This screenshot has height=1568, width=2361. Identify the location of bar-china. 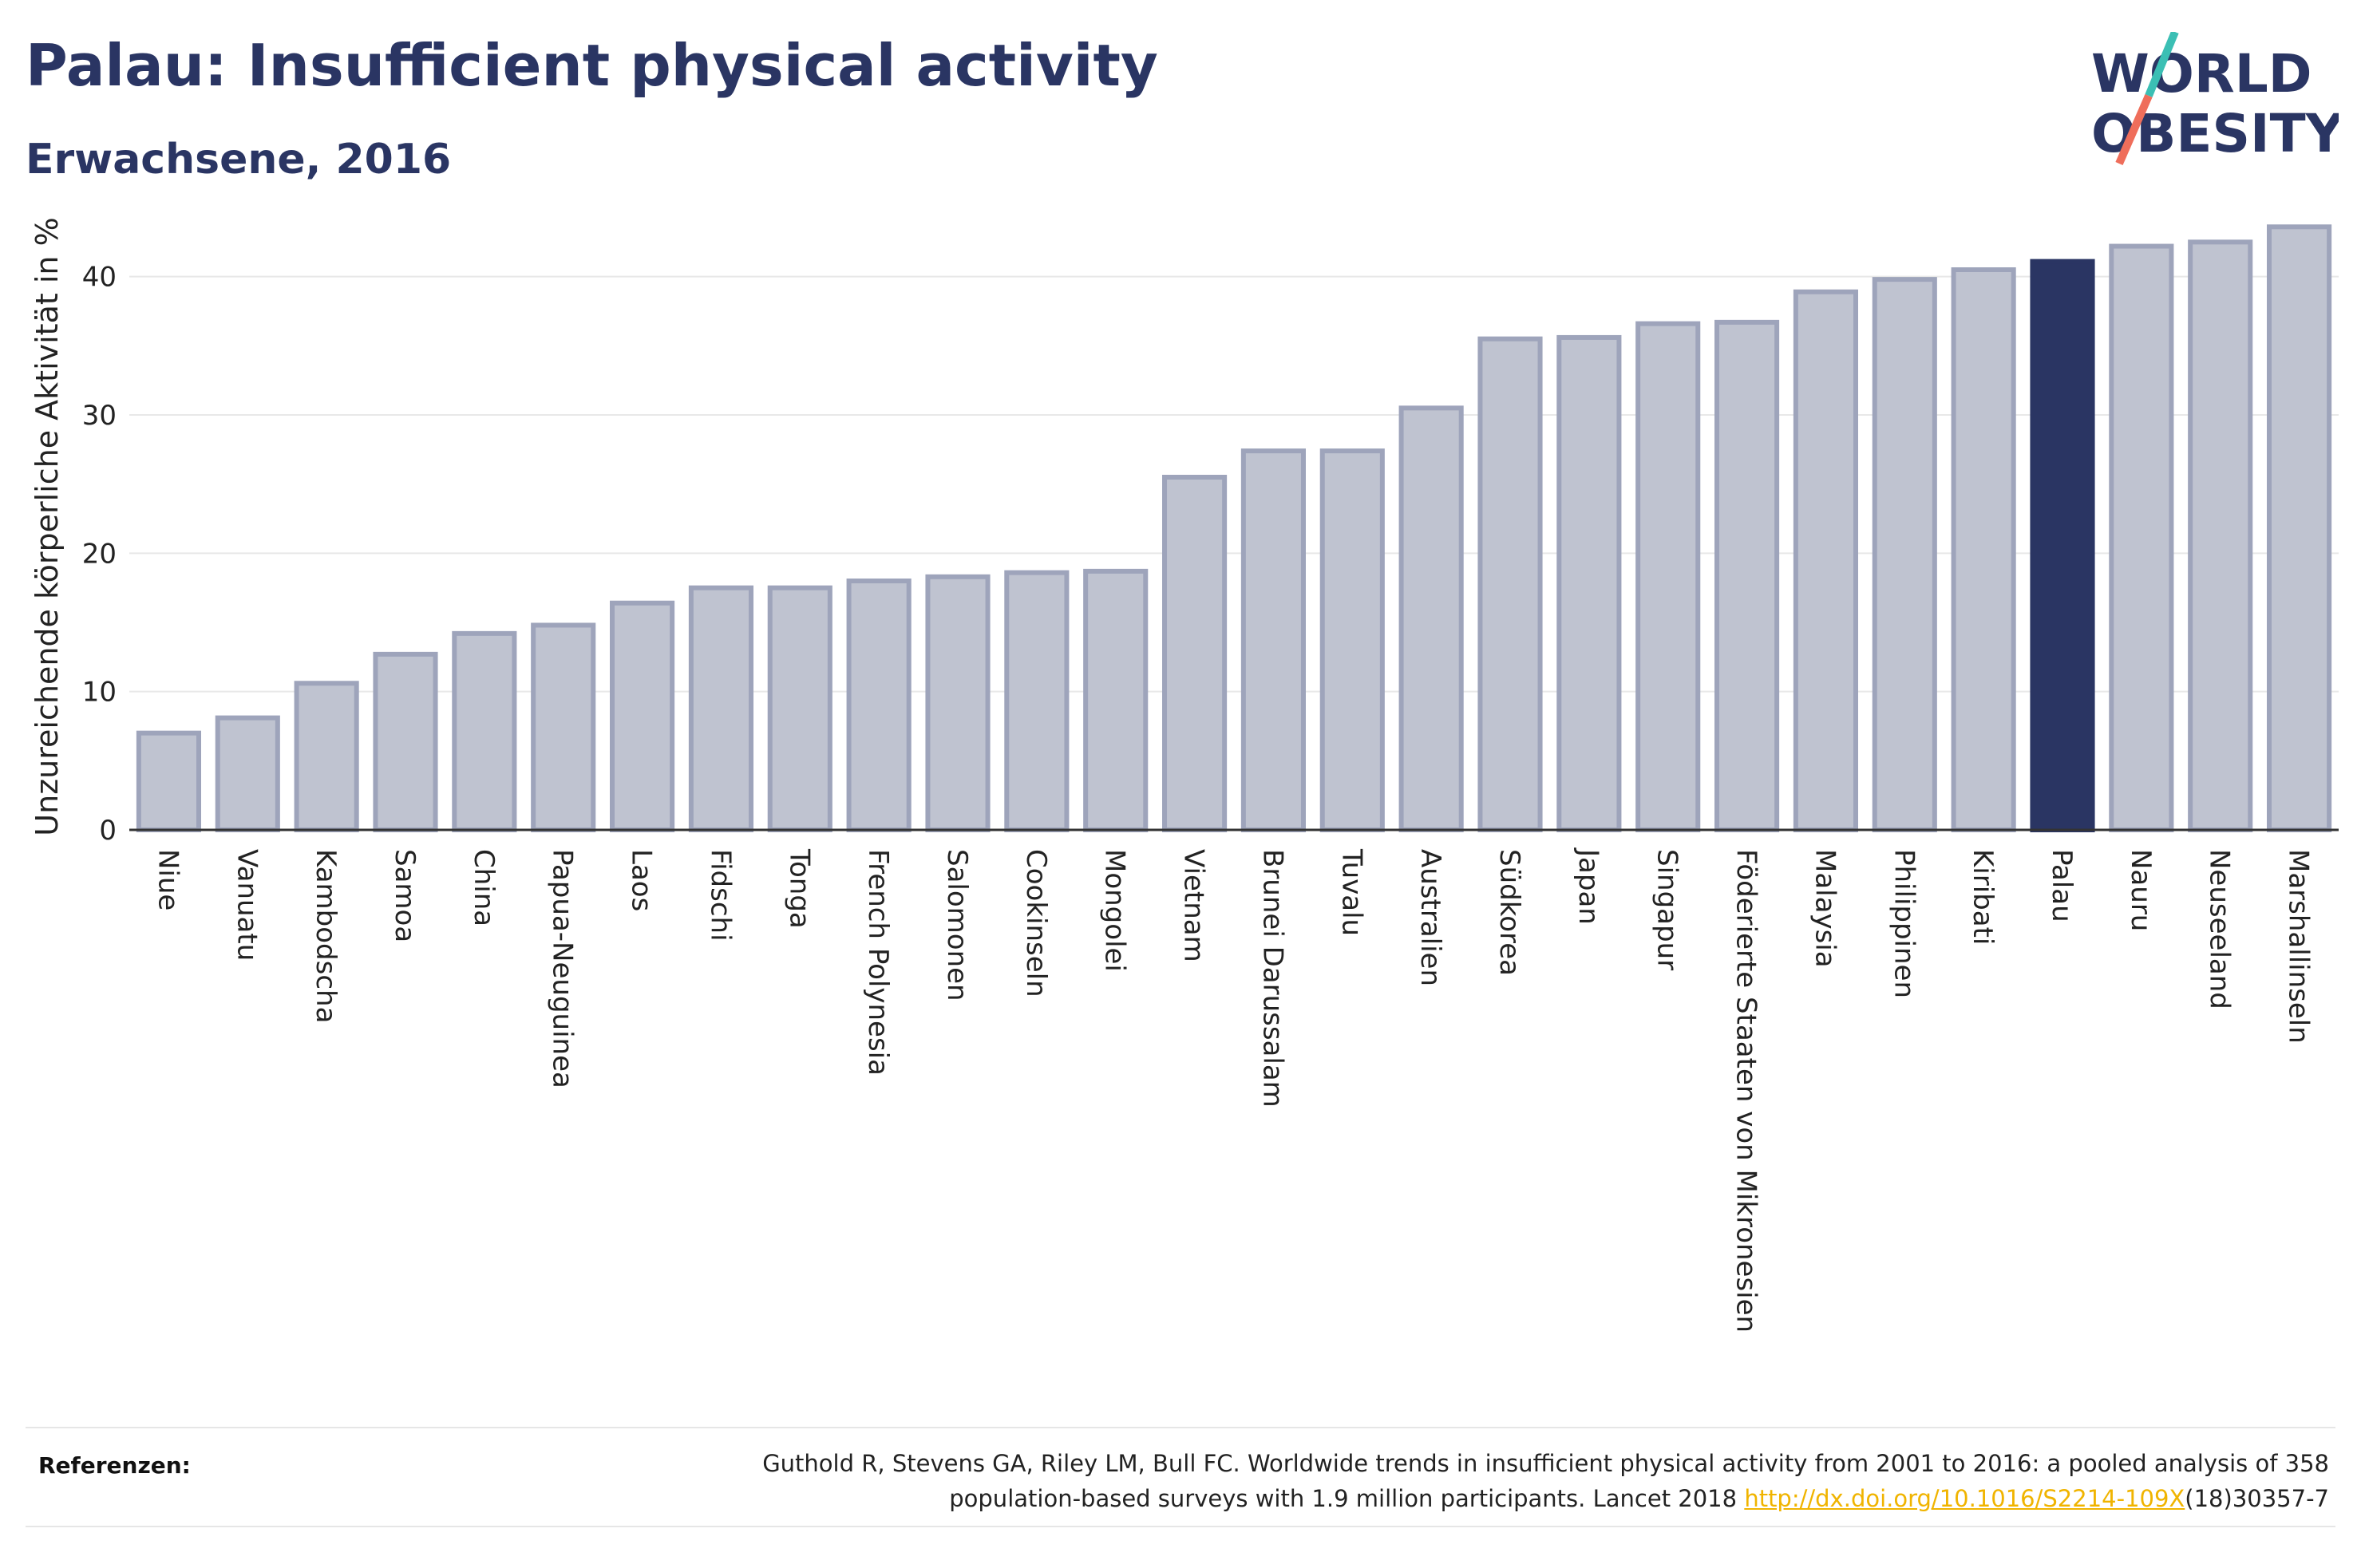
(484, 731).